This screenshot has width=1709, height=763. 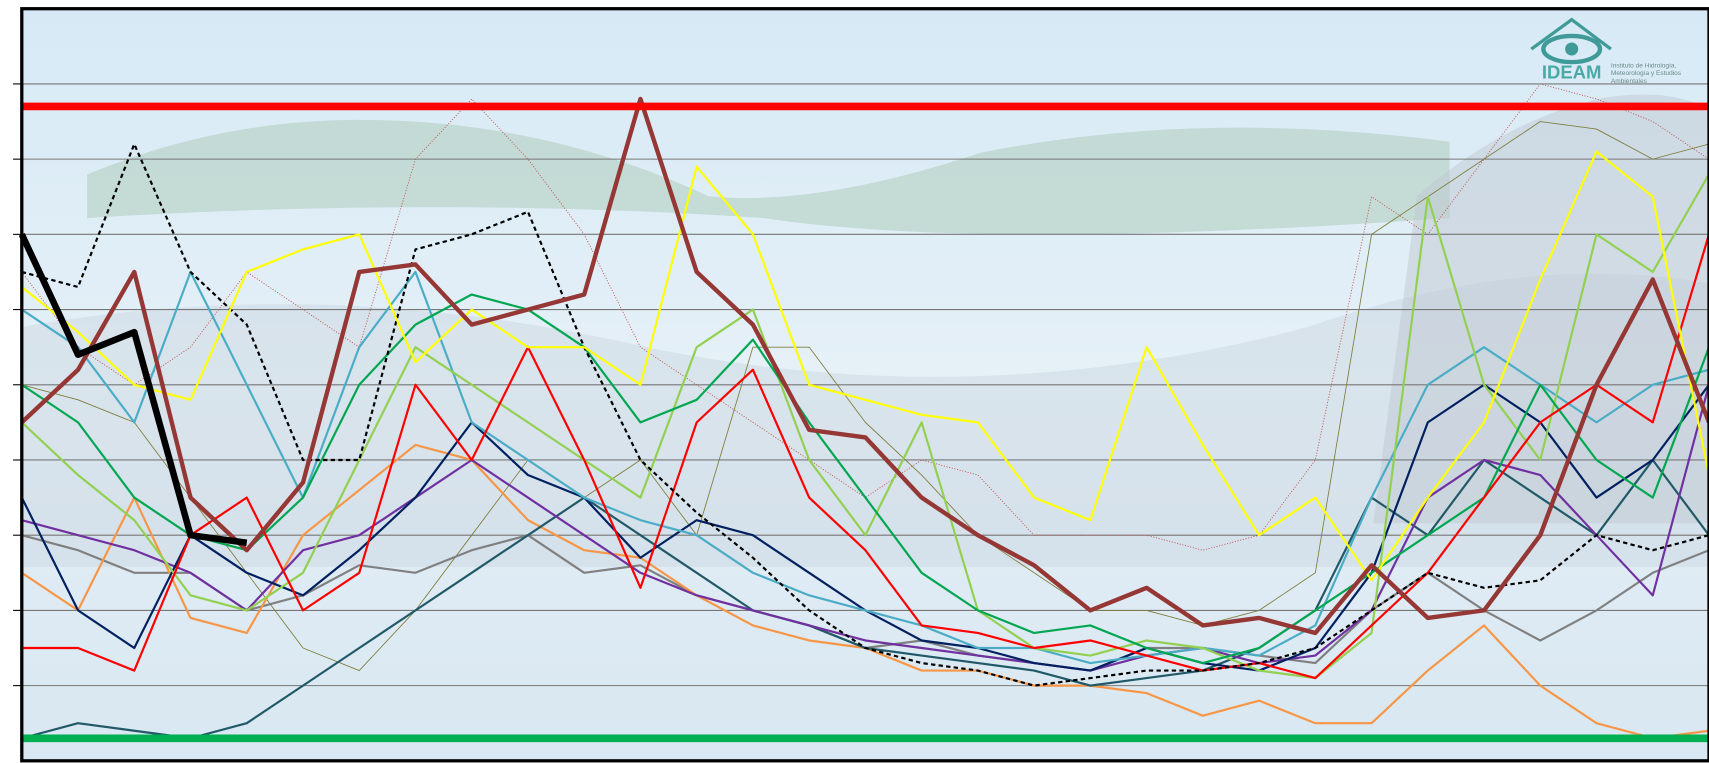 I want to click on logo-title: IDEAM, so click(x=1572, y=71).